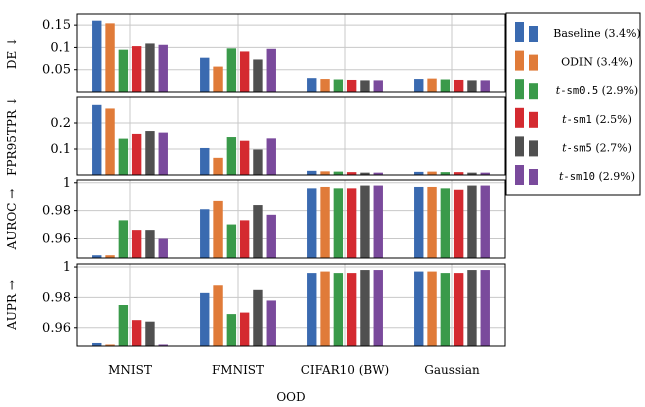  I want to click on y-tick-label: 0.98, so click(56, 211).